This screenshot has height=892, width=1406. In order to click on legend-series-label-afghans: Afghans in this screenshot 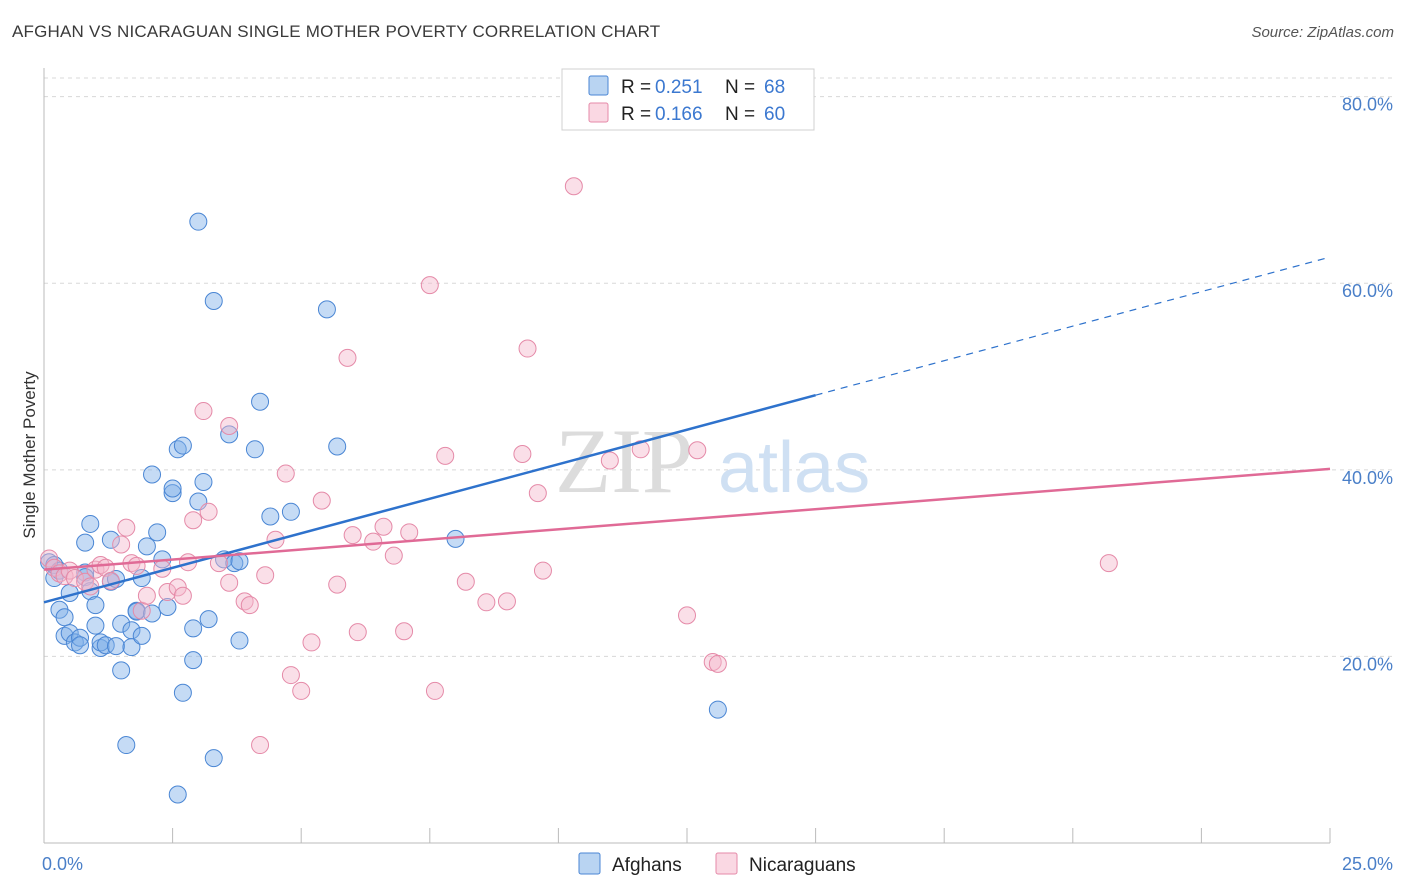, I will do `click(647, 865)`.